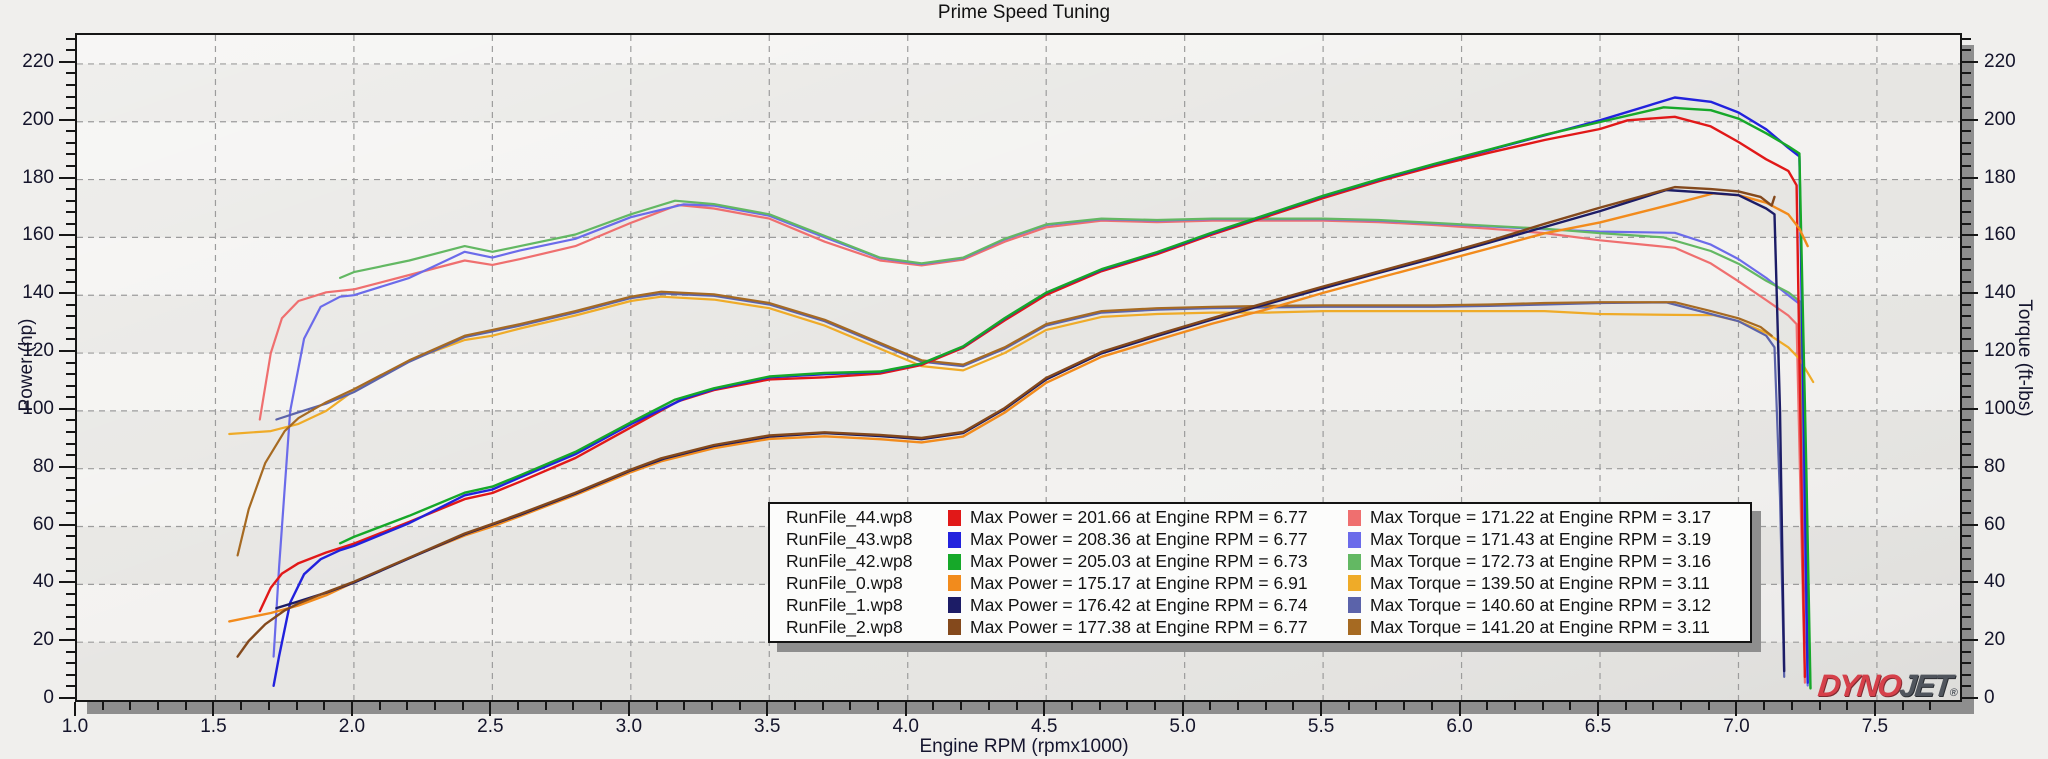 This screenshot has width=2048, height=759. What do you see at coordinates (1925, 685) in the screenshot?
I see `dynojet-logo-jet: JET` at bounding box center [1925, 685].